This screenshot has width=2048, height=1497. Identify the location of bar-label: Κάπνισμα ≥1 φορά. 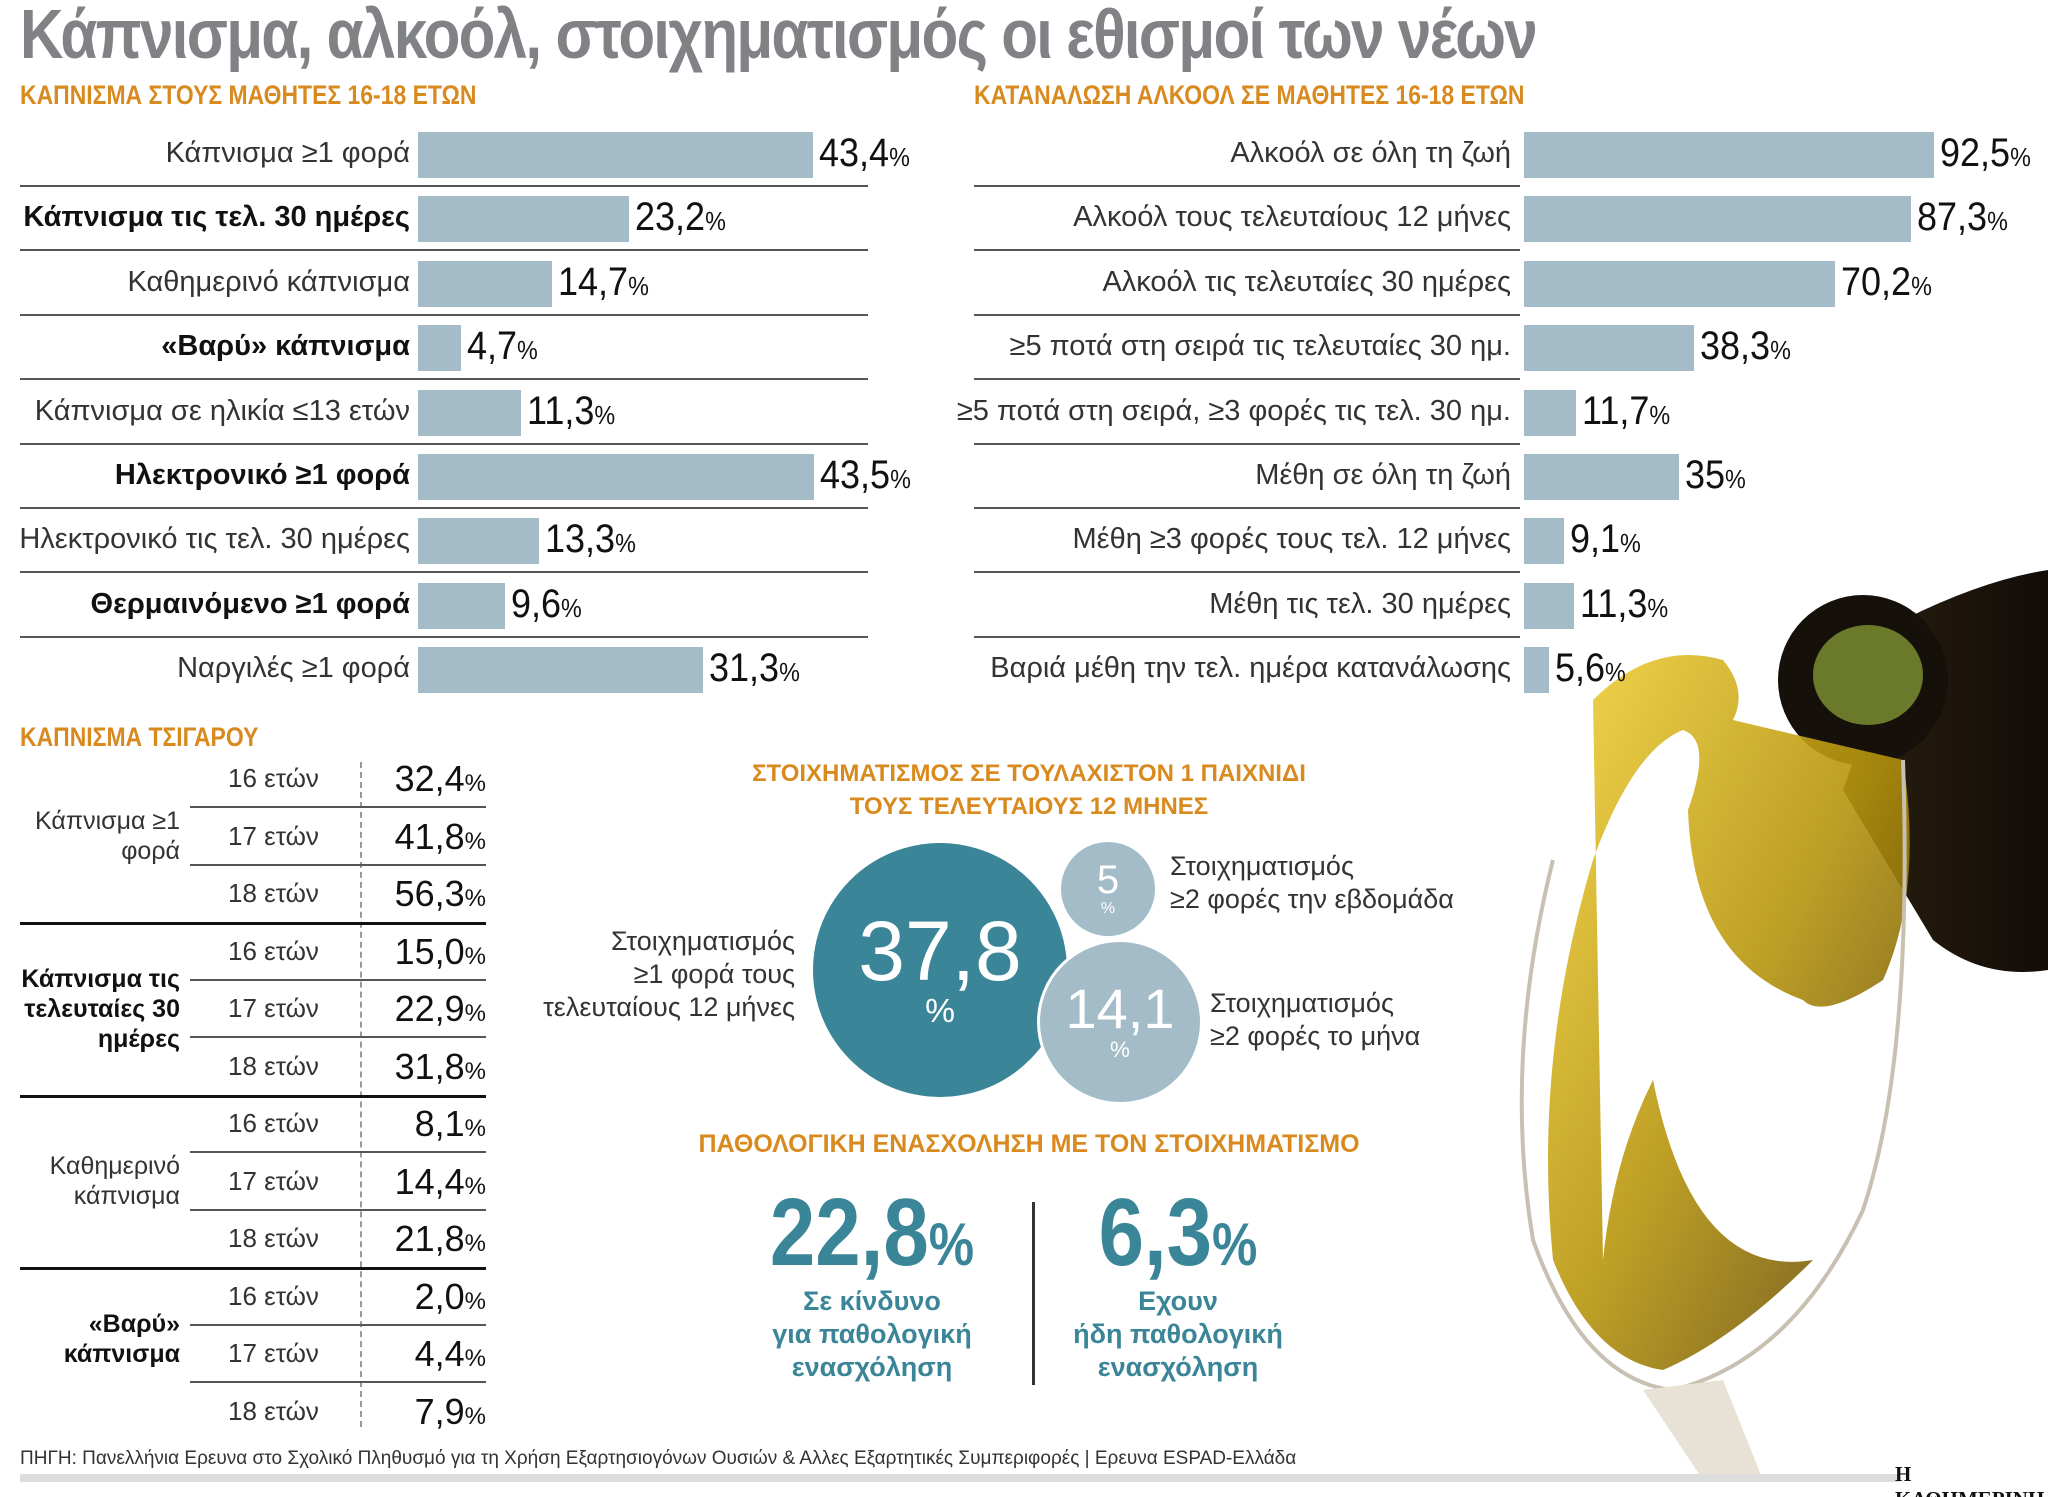
(287, 153).